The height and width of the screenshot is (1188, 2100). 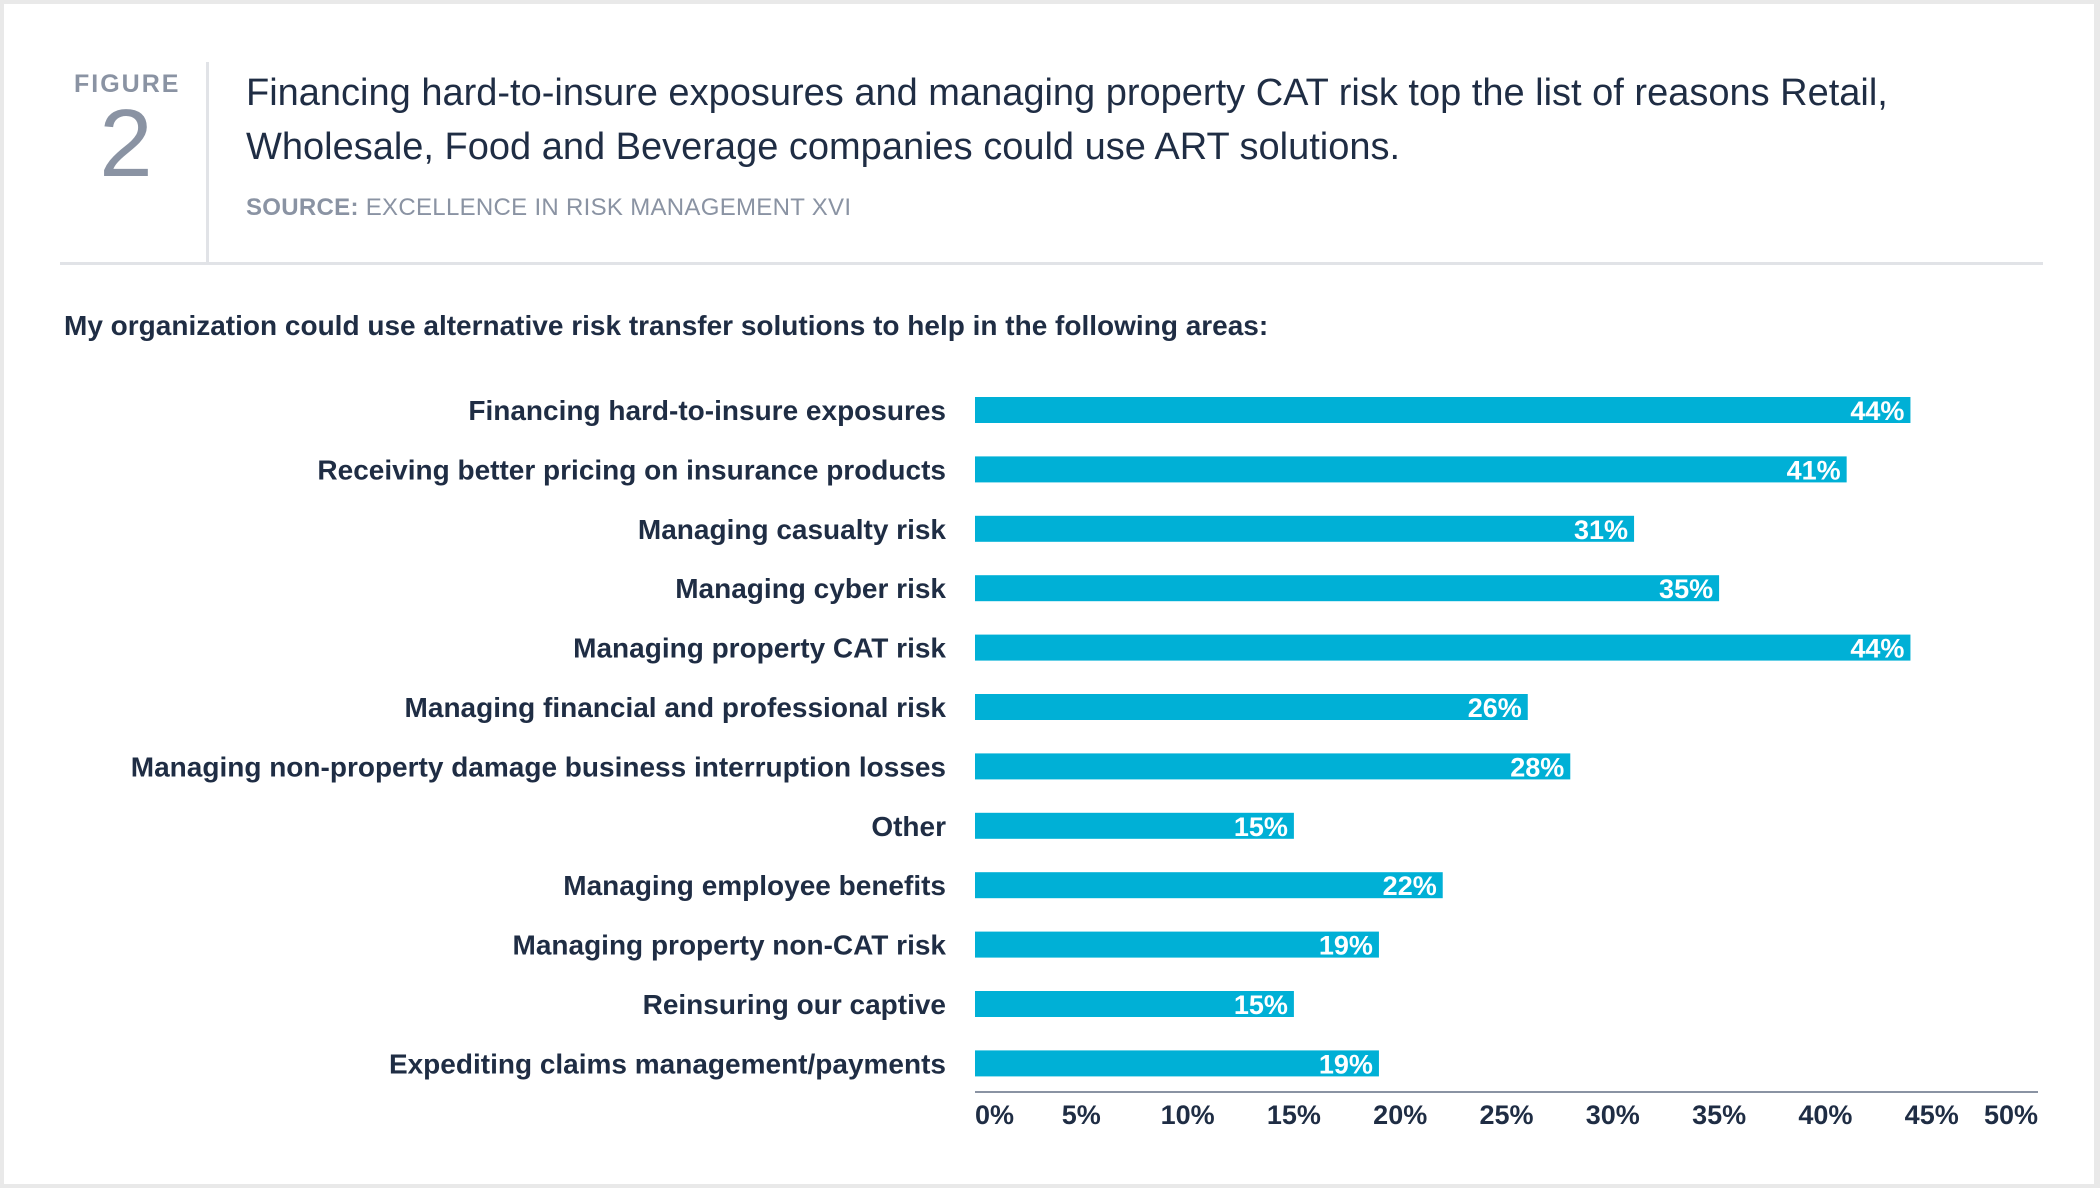 What do you see at coordinates (1081, 1115) in the screenshot?
I see `x-tick-label: 5%` at bounding box center [1081, 1115].